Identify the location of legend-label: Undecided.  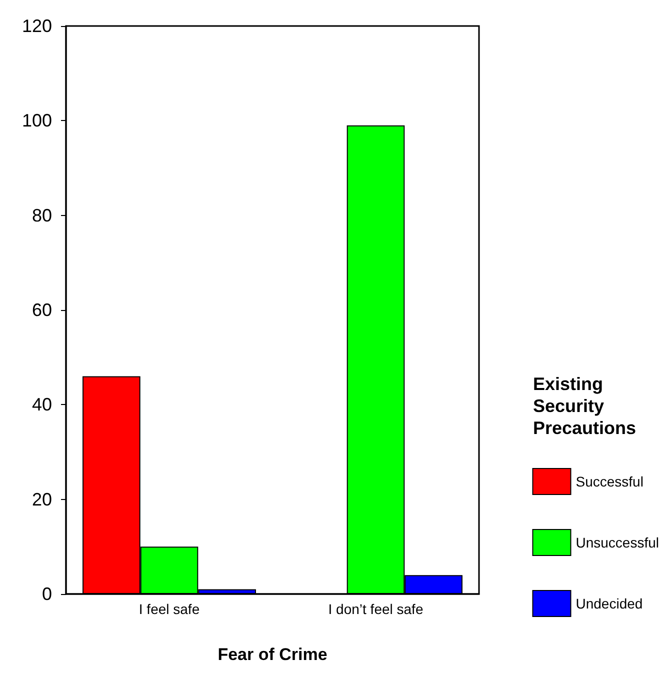
(609, 604).